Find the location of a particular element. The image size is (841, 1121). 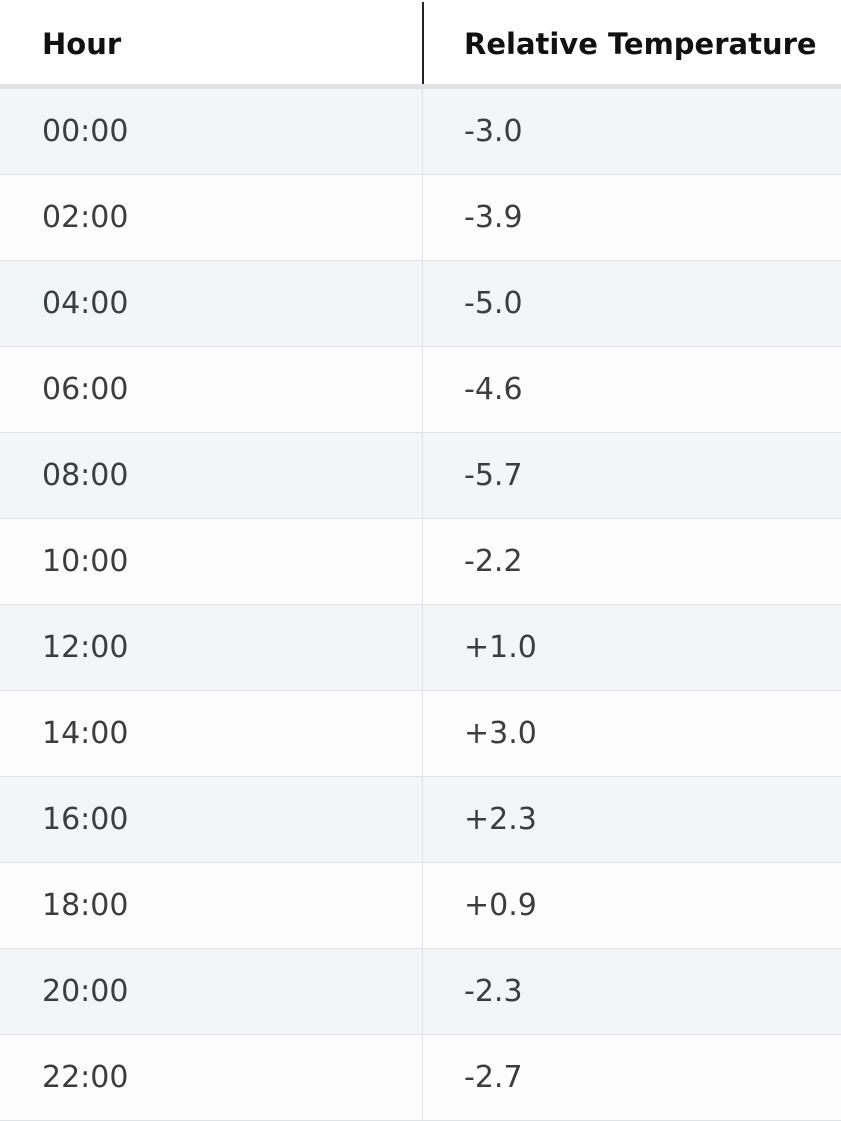

table-row: 02:00 -3.9 is located at coordinates (420, 218).